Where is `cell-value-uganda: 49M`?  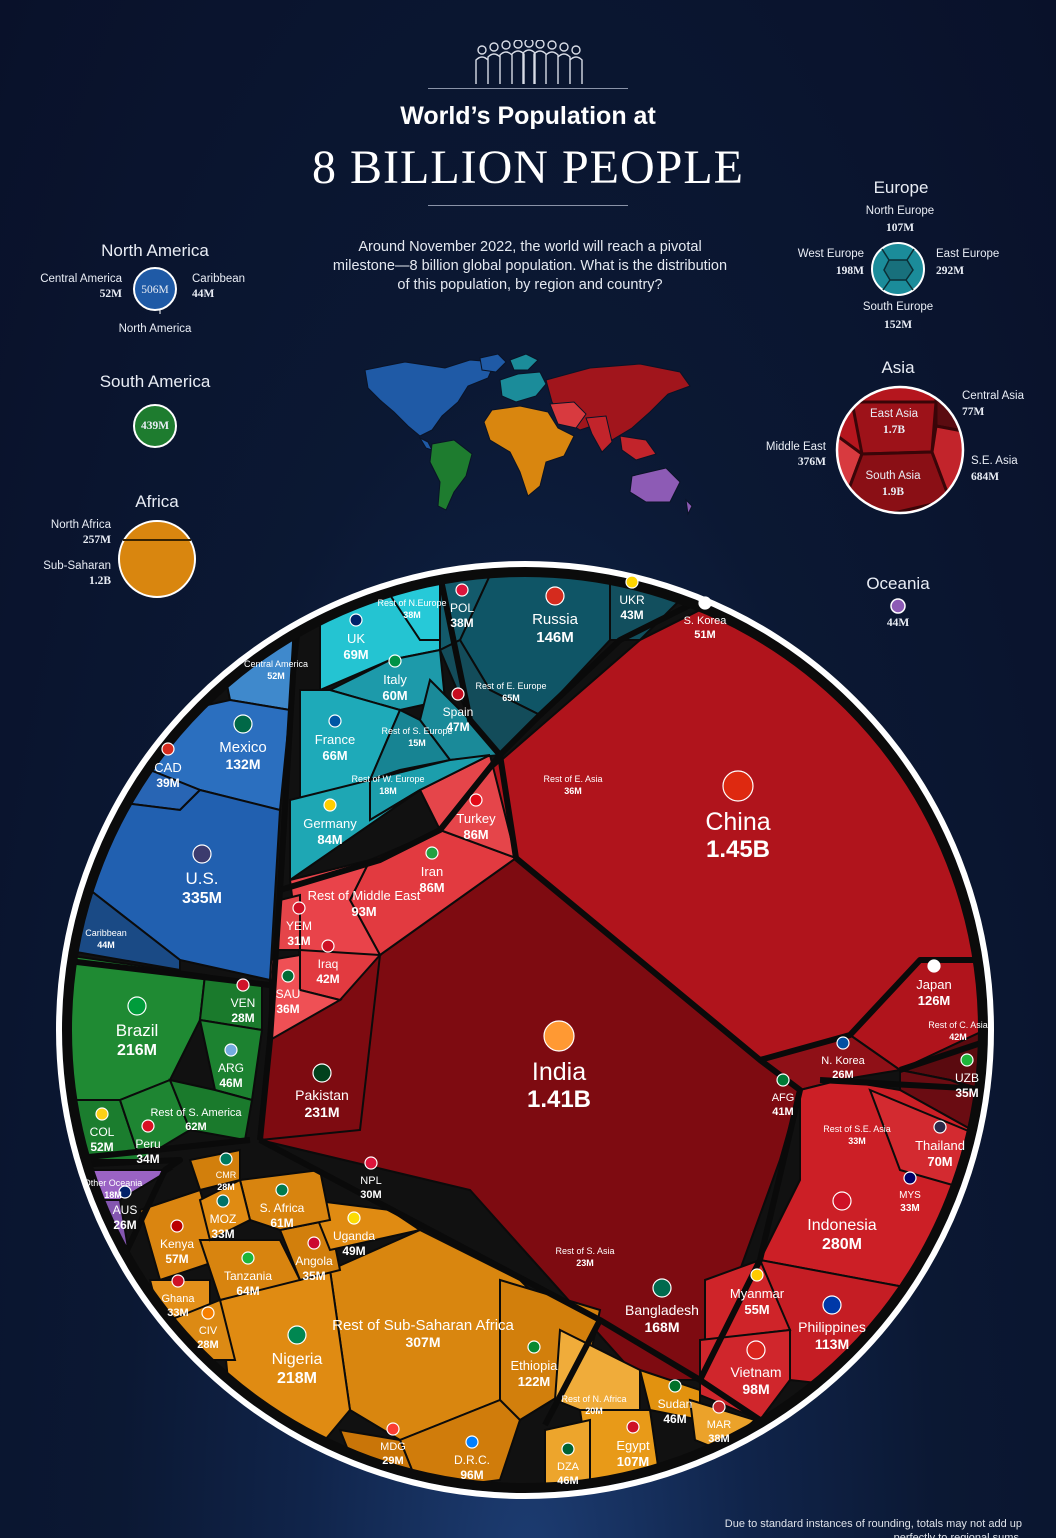
cell-value-uganda: 49M is located at coordinates (353, 1251).